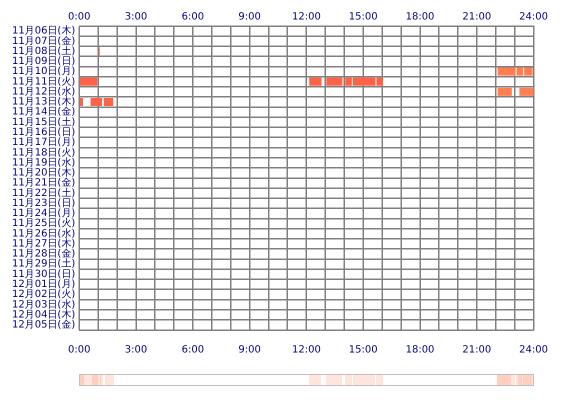 This screenshot has width=570, height=400. I want to click on y-tick-label: 12月03日(水), so click(44, 304).